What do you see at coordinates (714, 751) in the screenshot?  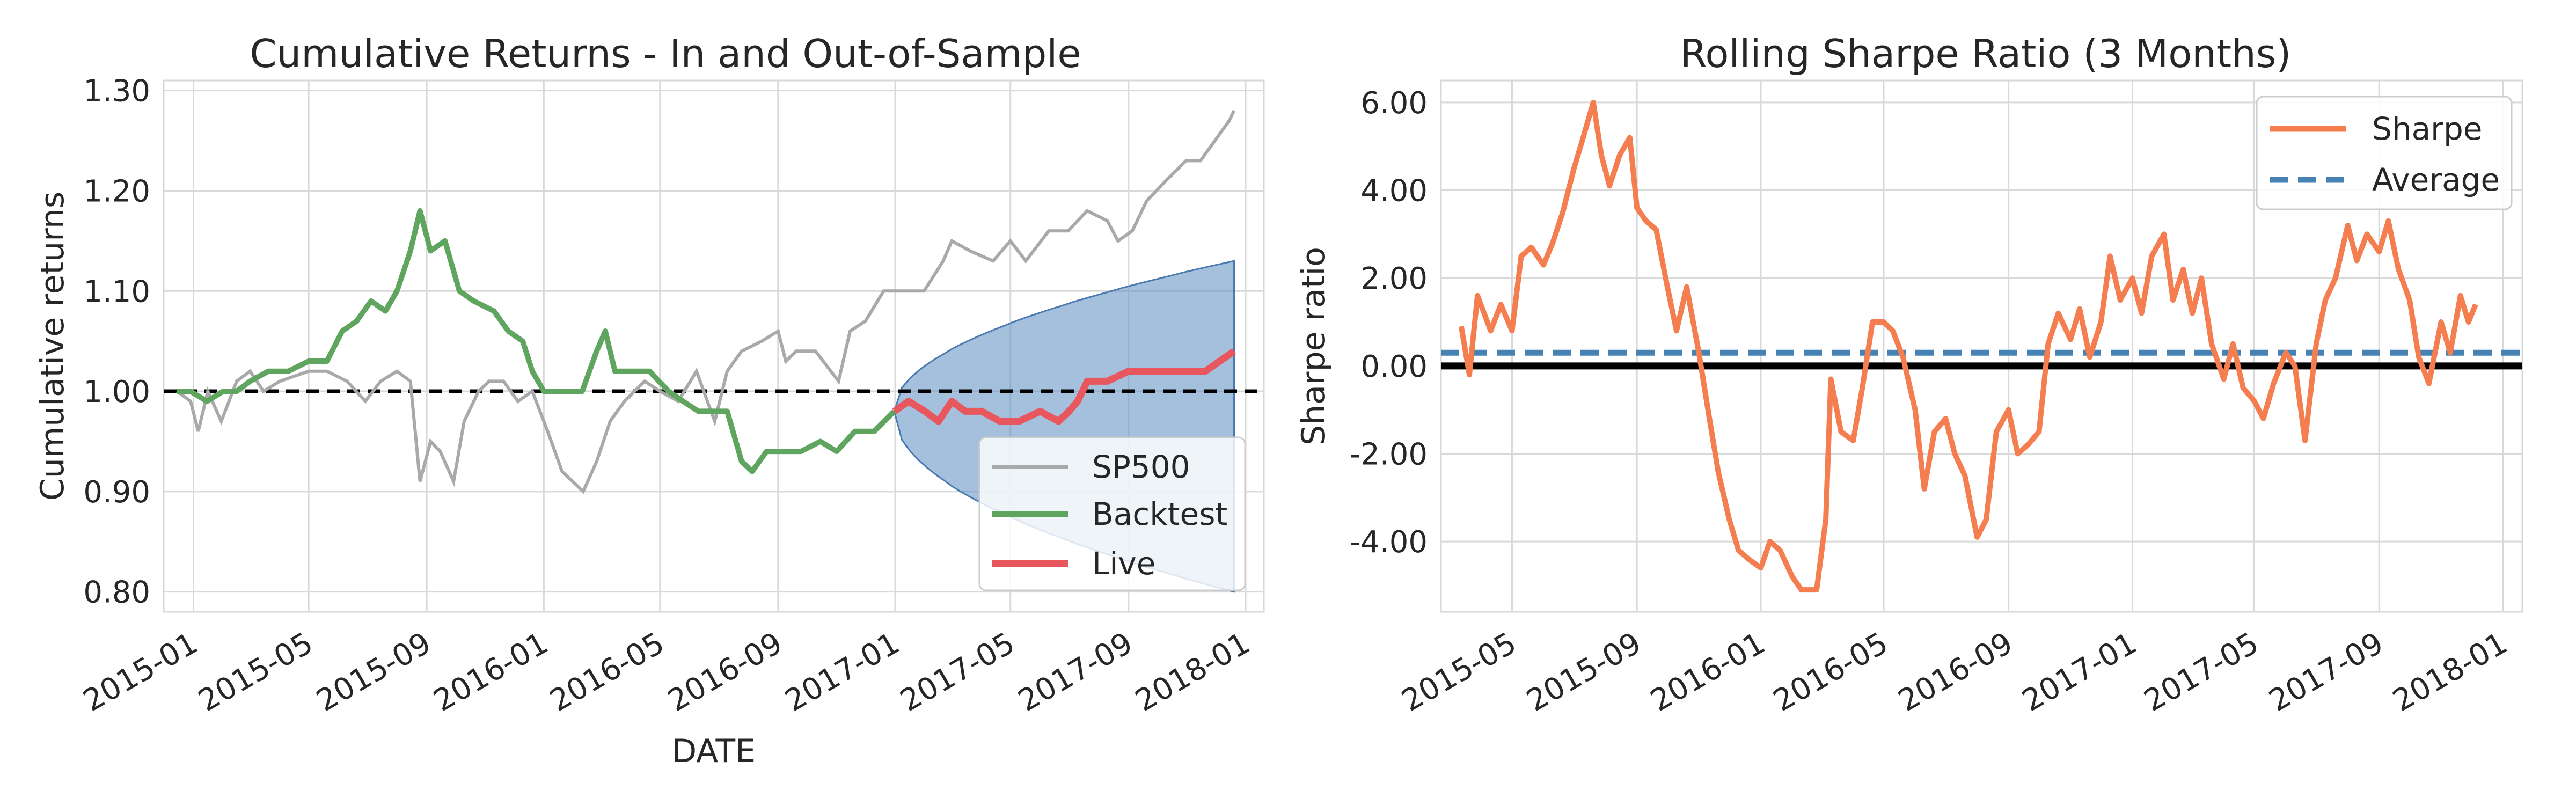 I see `cumulative-returns-x-label: DATE` at bounding box center [714, 751].